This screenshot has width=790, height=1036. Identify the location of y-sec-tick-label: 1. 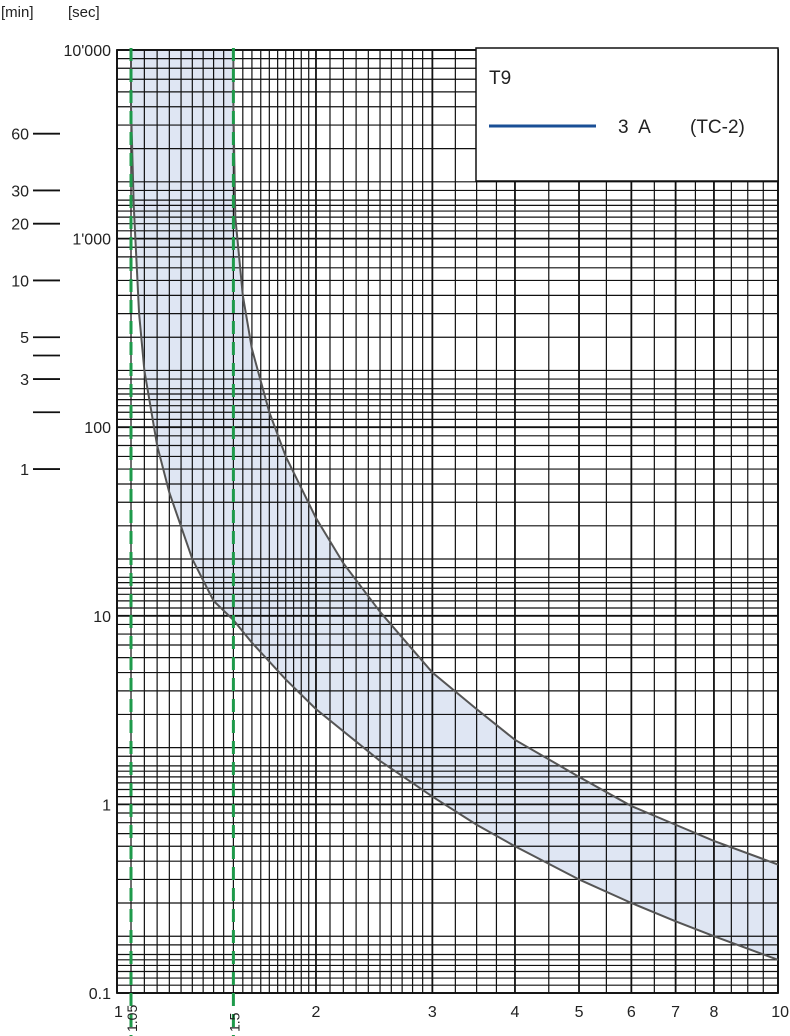
(106, 805).